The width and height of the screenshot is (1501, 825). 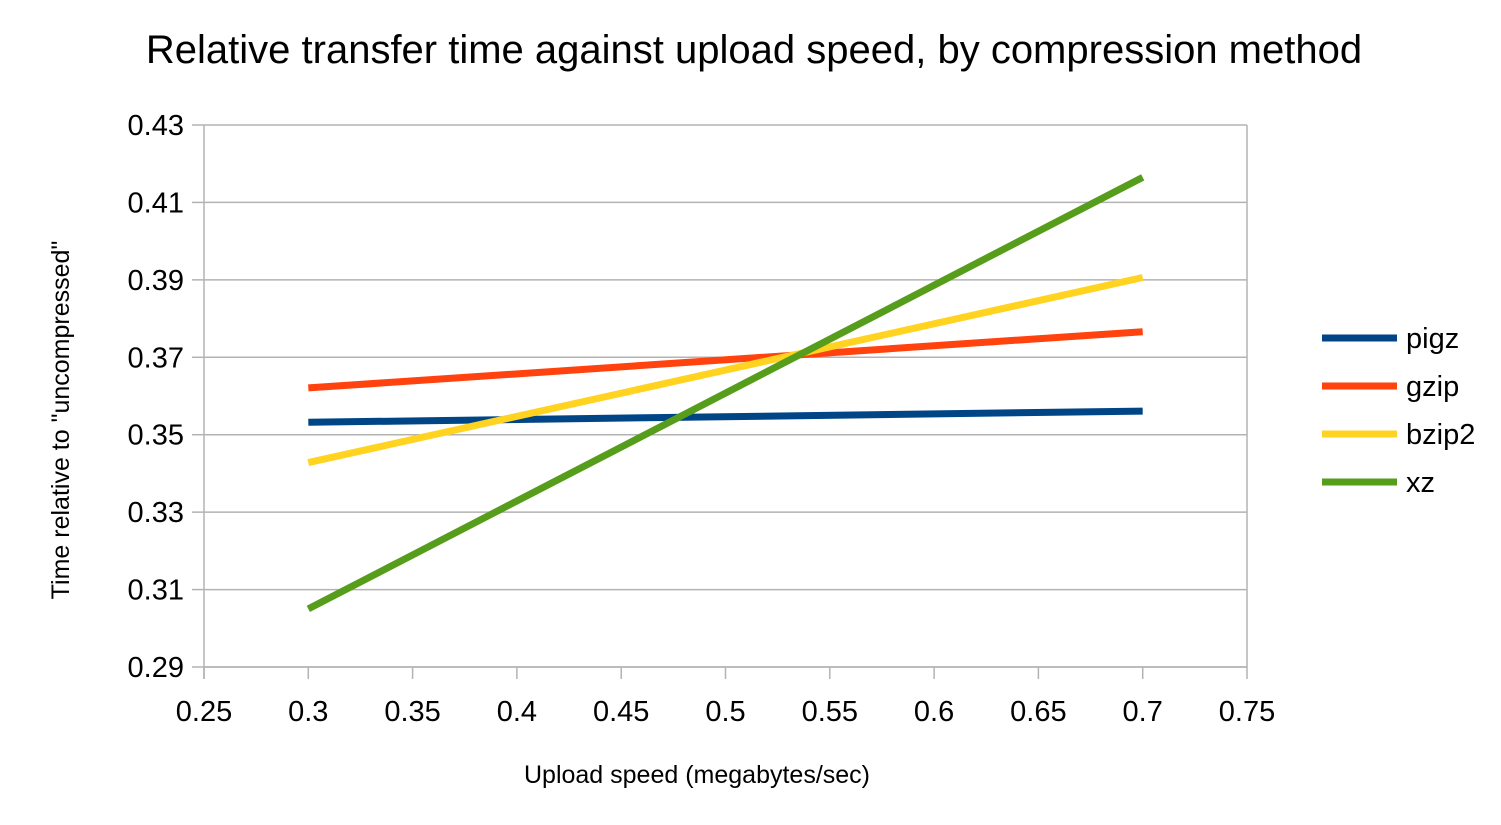 What do you see at coordinates (156, 668) in the screenshot?
I see `y-tick-label: 0.29` at bounding box center [156, 668].